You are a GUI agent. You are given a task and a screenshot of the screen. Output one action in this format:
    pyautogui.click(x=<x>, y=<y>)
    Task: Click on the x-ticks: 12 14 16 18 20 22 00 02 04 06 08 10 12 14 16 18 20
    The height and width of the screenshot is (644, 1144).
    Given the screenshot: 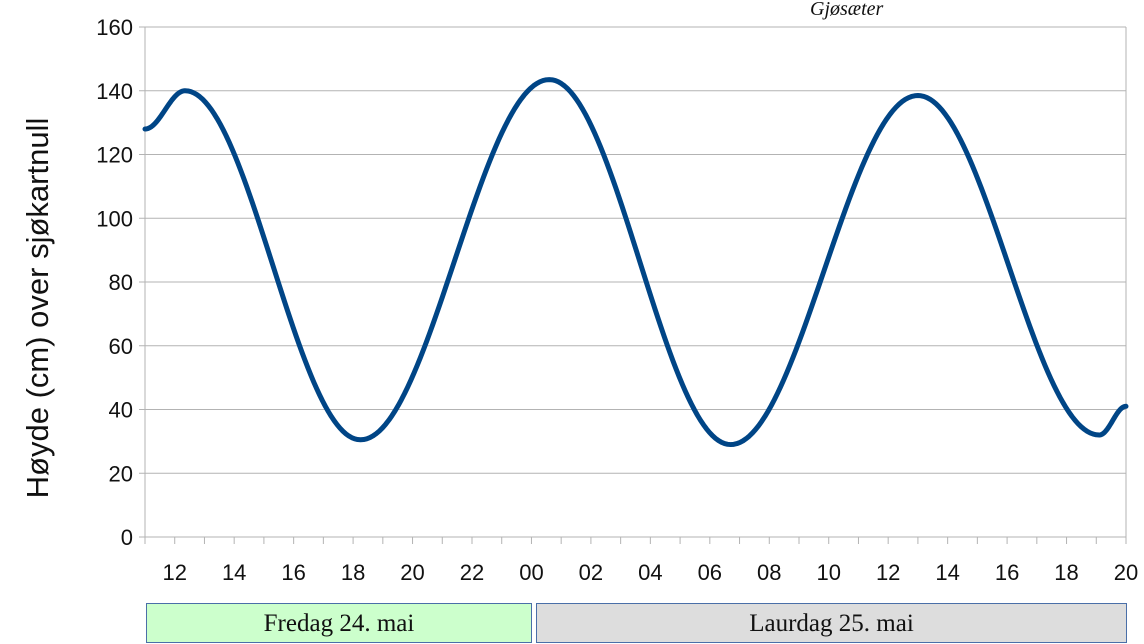 What is the action you would take?
    pyautogui.click(x=641, y=561)
    